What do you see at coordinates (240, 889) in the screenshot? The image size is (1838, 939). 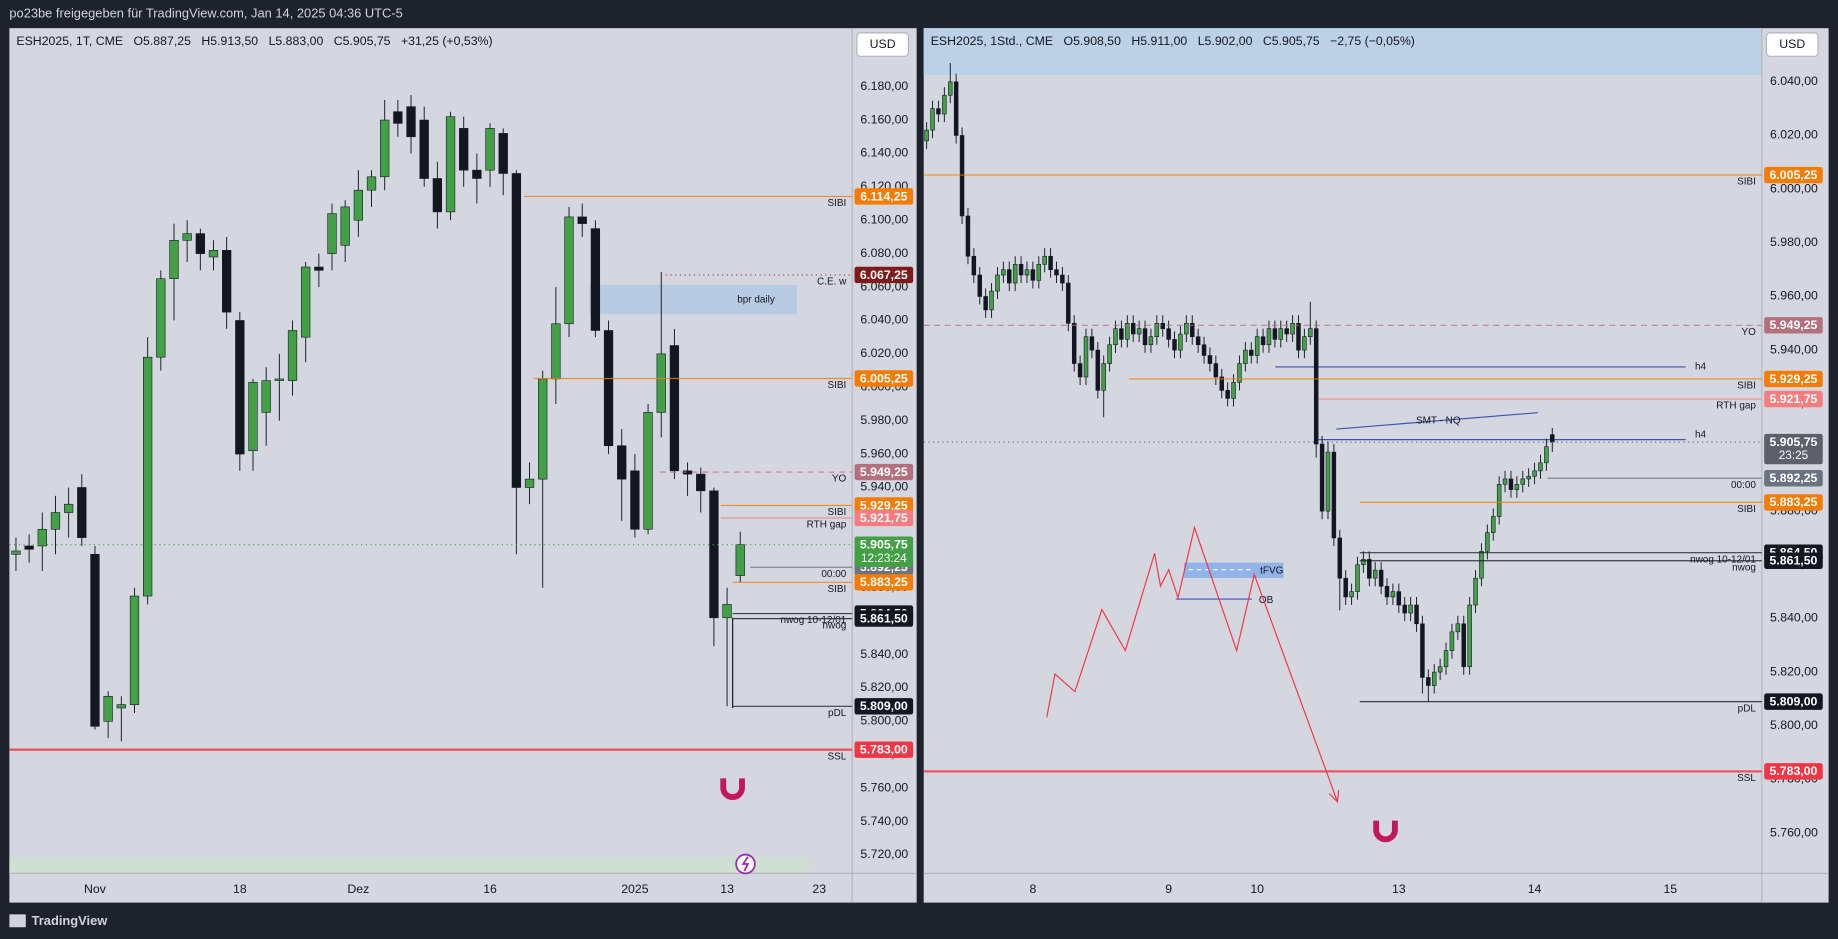 I see `x-tick-label: 18` at bounding box center [240, 889].